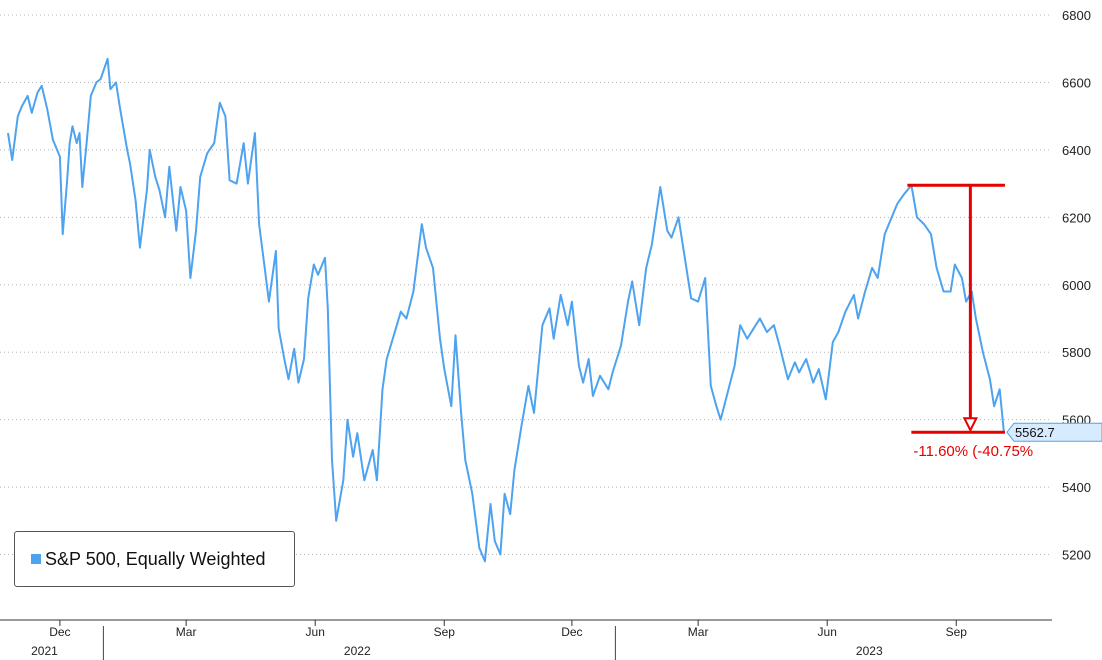 This screenshot has height=660, width=1102. Describe the element at coordinates (970, 321) in the screenshot. I see `drawdown-annotation: -11.60% (-40.75%` at that location.